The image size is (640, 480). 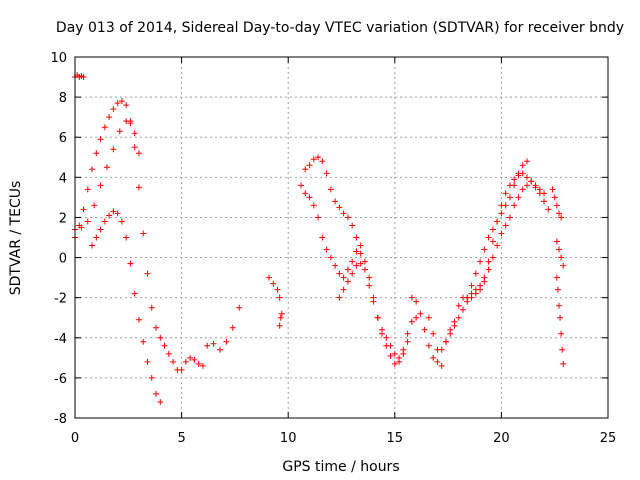 I want to click on x-tick-label: 10, so click(x=288, y=438).